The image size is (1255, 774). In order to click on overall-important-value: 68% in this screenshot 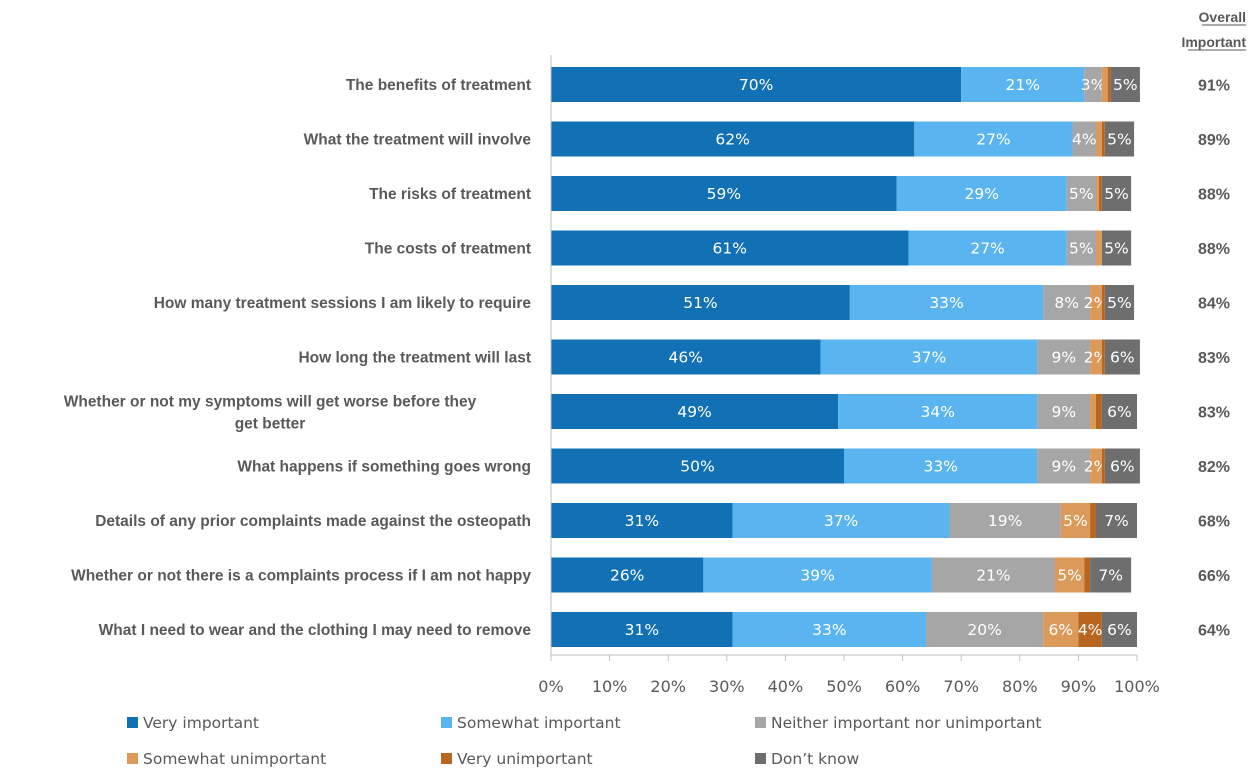, I will do `click(1214, 522)`.